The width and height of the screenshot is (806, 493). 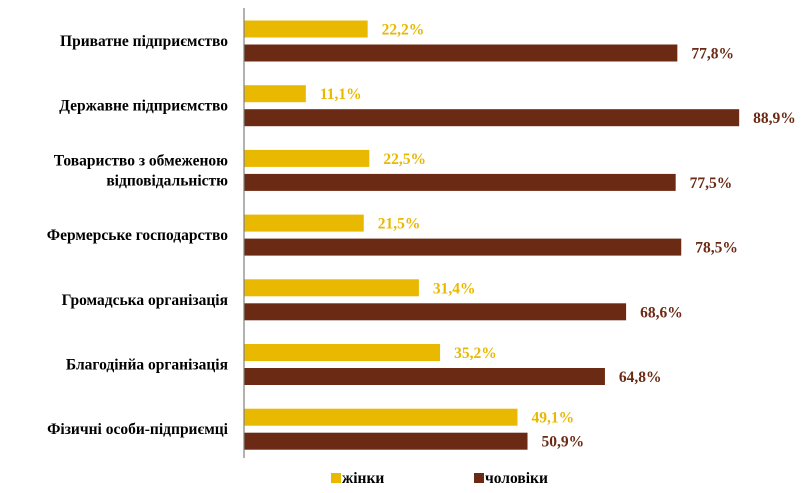 What do you see at coordinates (145, 300) in the screenshot?
I see `category-label-4: Громадська організація` at bounding box center [145, 300].